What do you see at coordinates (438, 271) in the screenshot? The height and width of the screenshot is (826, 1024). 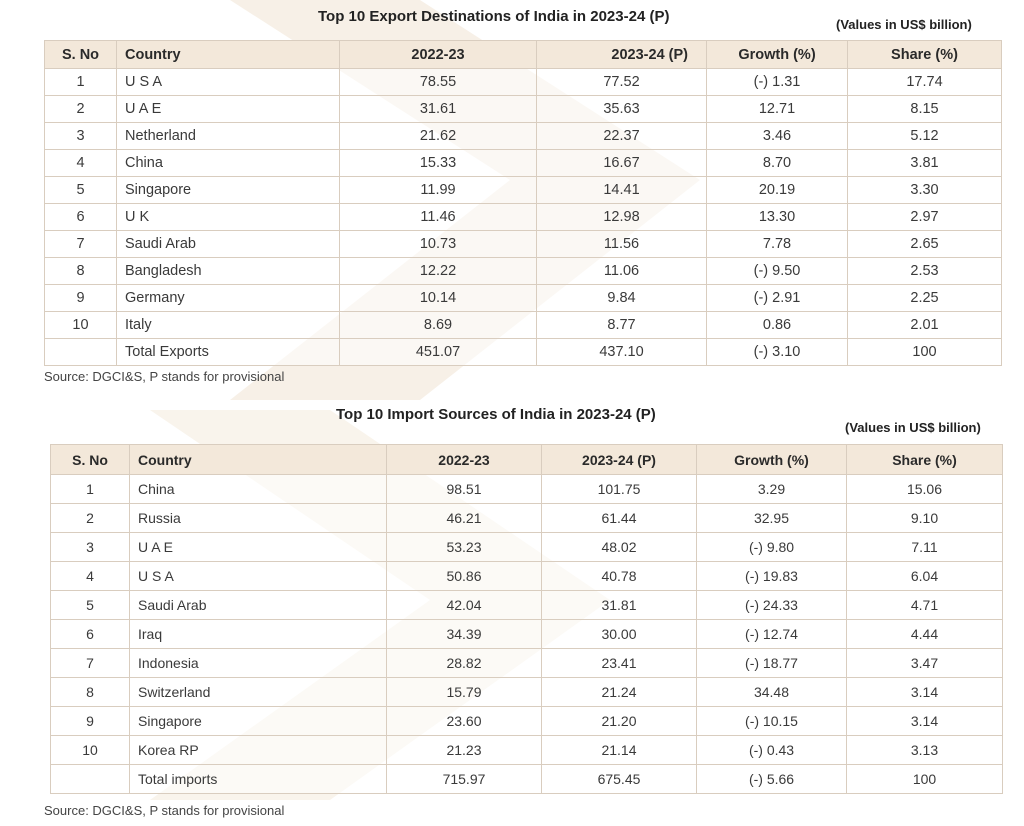 I see `value-2022-23-cell: 12.22` at bounding box center [438, 271].